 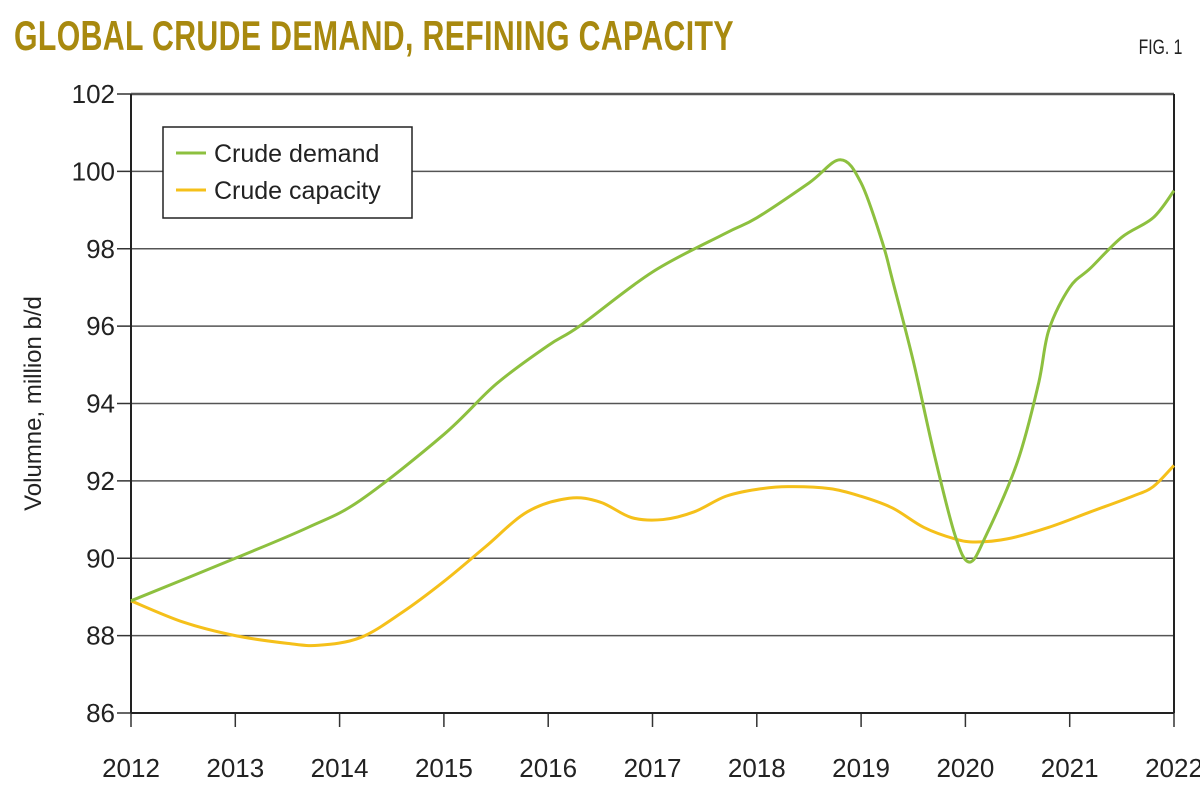 What do you see at coordinates (340, 768) in the screenshot?
I see `x-tick-label: 2014` at bounding box center [340, 768].